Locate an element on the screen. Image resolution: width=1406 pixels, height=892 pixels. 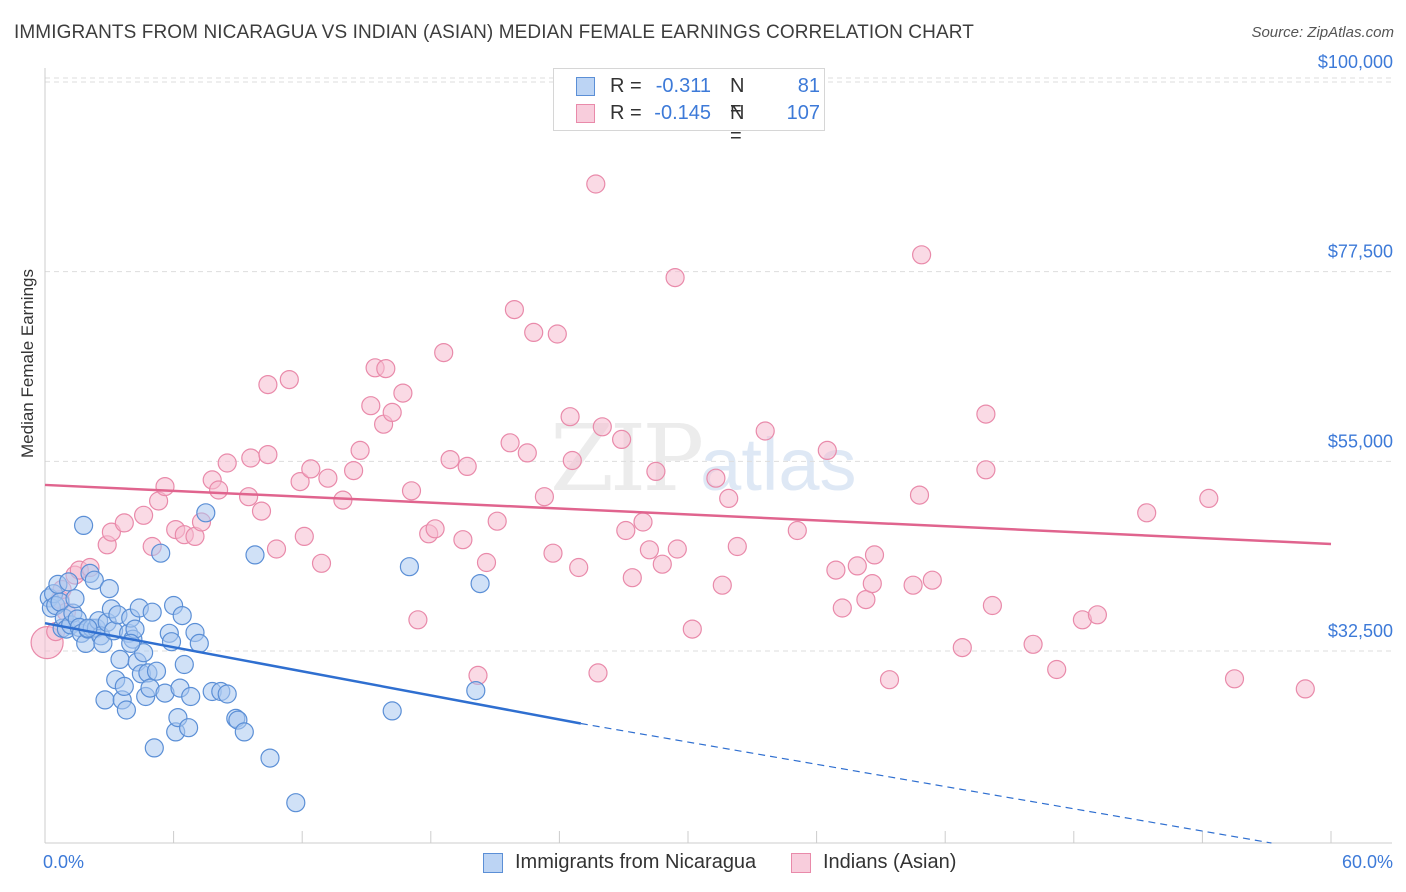
r-value: -0.145 is located at coordinates (682, 113).